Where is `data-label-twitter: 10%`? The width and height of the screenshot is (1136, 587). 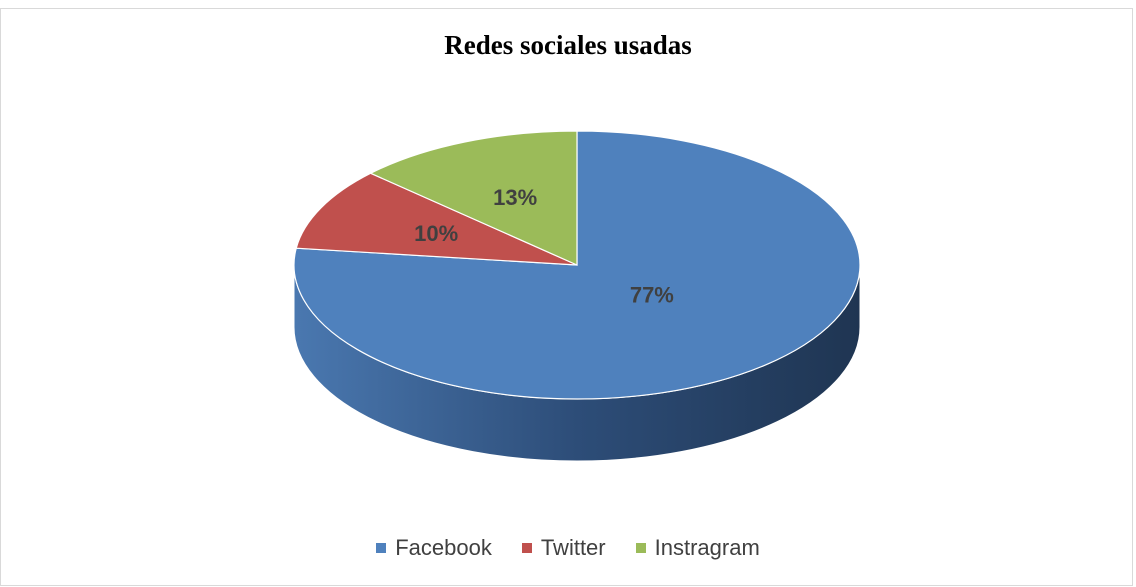 data-label-twitter: 10% is located at coordinates (436, 233).